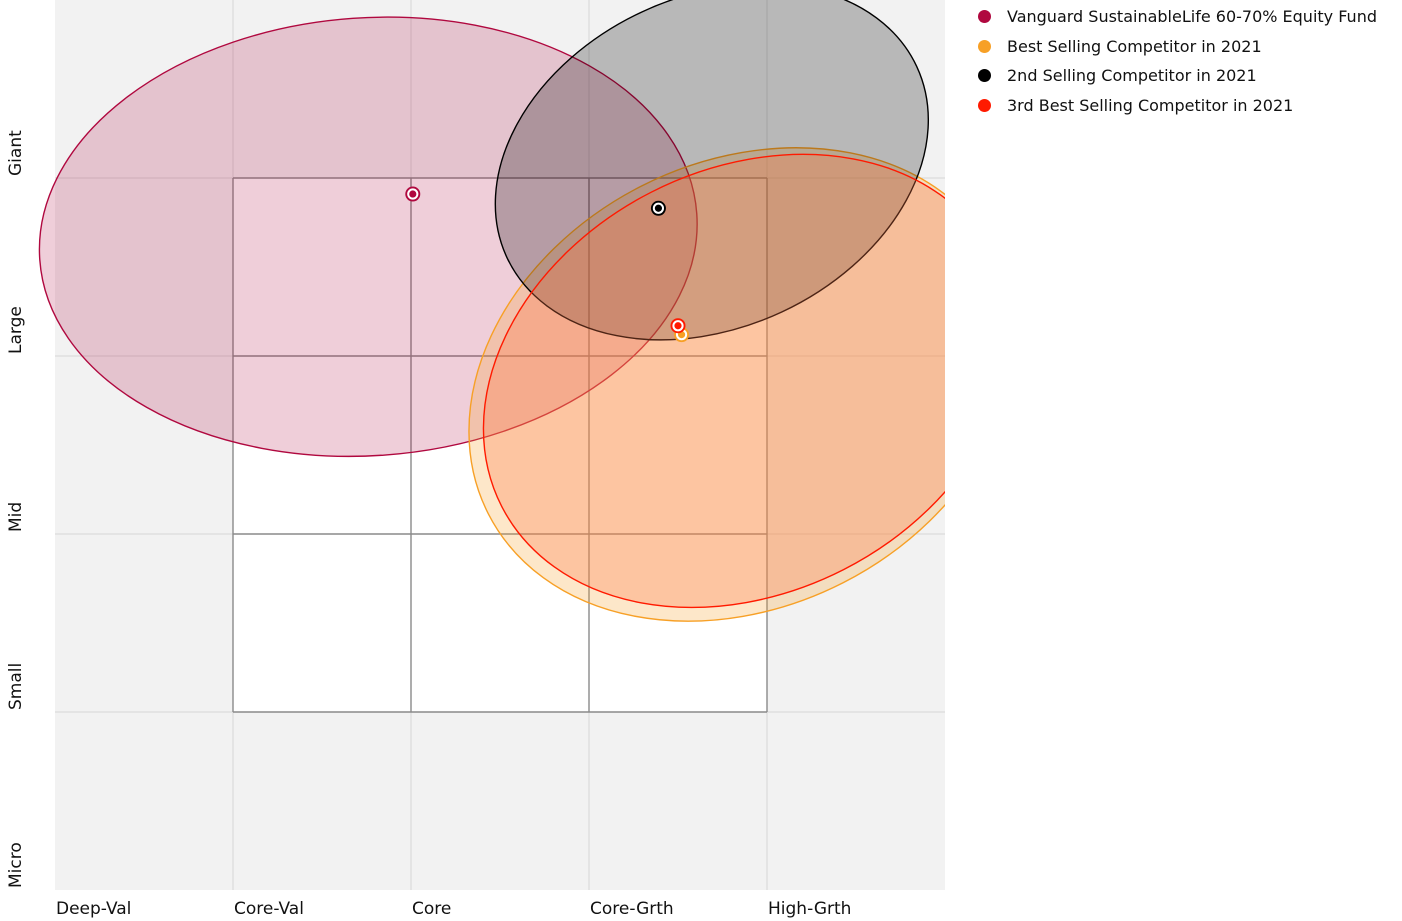  I want to click on x-tick-label: High-Grth, so click(809, 909).